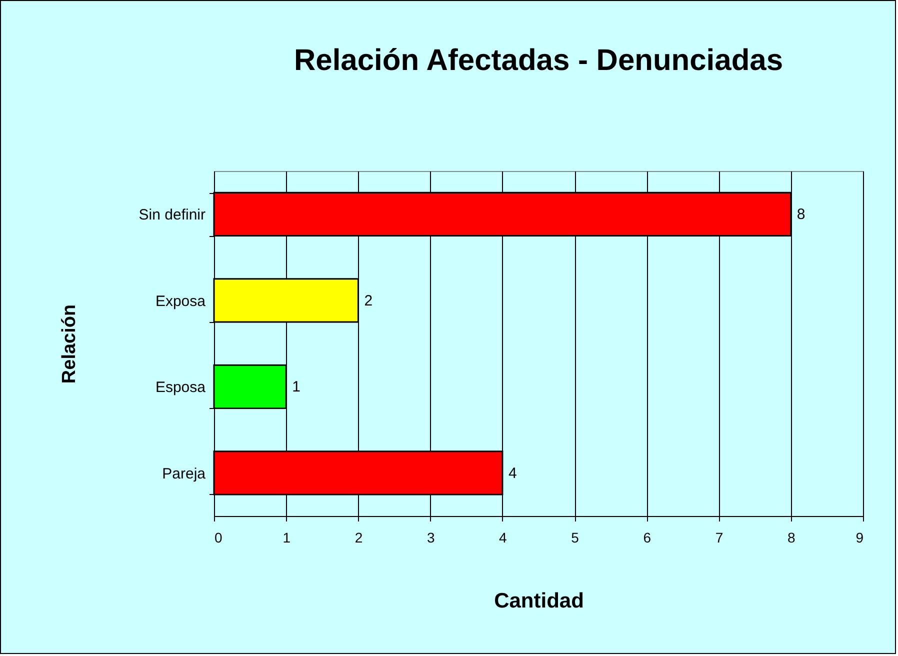 The image size is (898, 656). What do you see at coordinates (512, 473) in the screenshot?
I see `data-label: 4` at bounding box center [512, 473].